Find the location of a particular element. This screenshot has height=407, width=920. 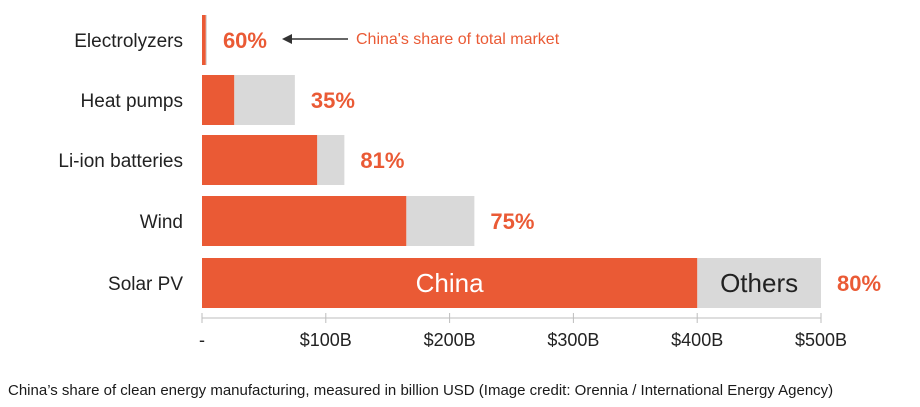

category-label: Wind is located at coordinates (161, 222).